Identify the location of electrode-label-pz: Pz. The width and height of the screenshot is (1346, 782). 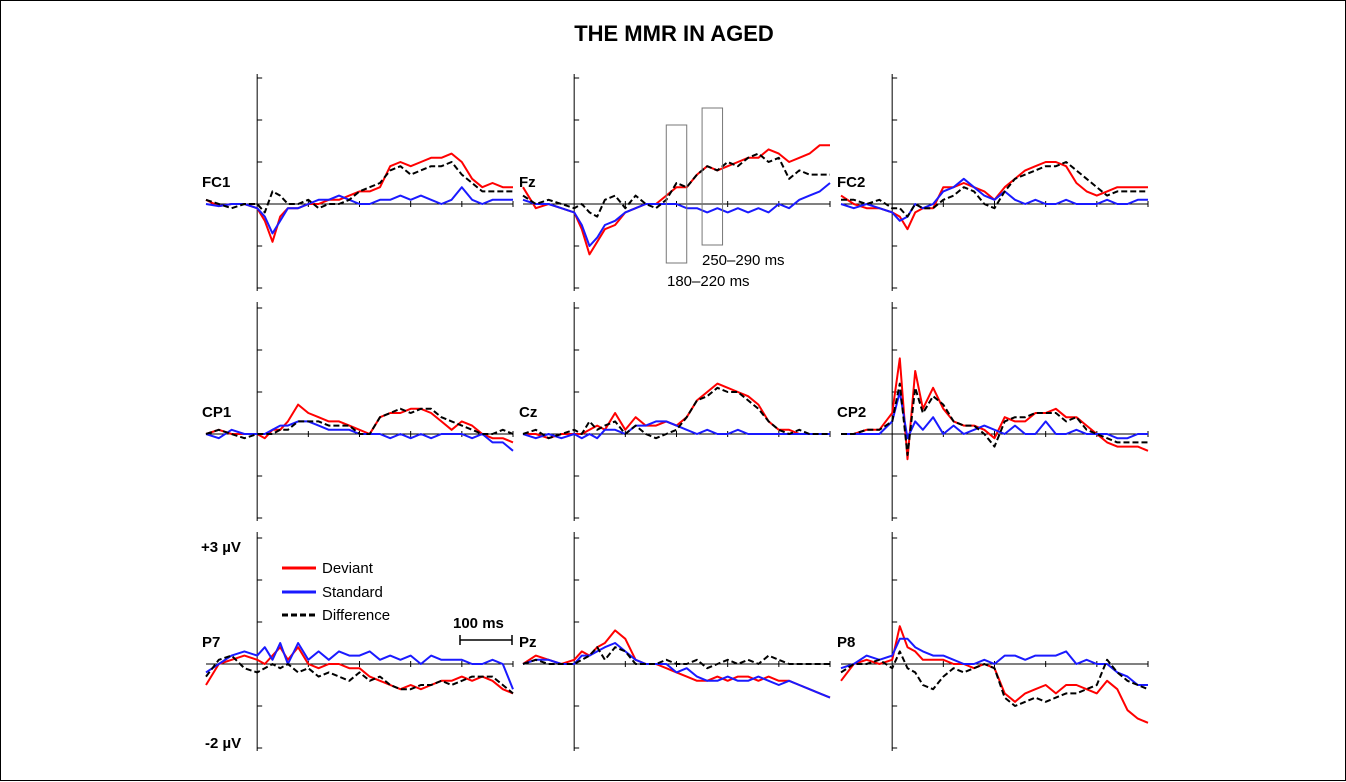
(528, 642).